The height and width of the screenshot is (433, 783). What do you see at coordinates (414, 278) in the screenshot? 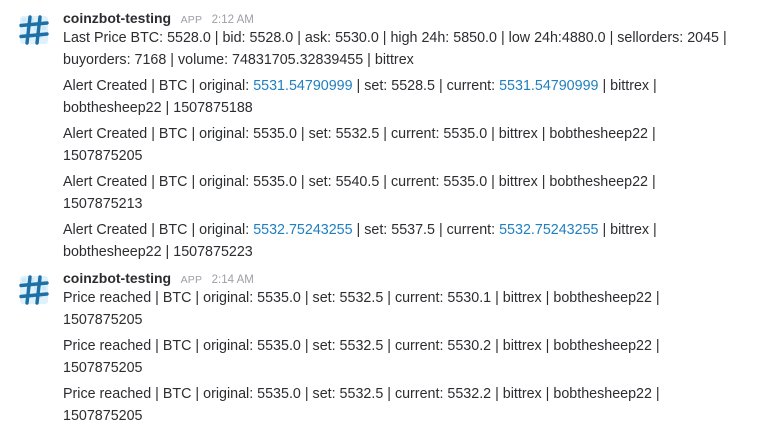
I see `message-header: coinzbot-testing APP 2:14 AM` at bounding box center [414, 278].